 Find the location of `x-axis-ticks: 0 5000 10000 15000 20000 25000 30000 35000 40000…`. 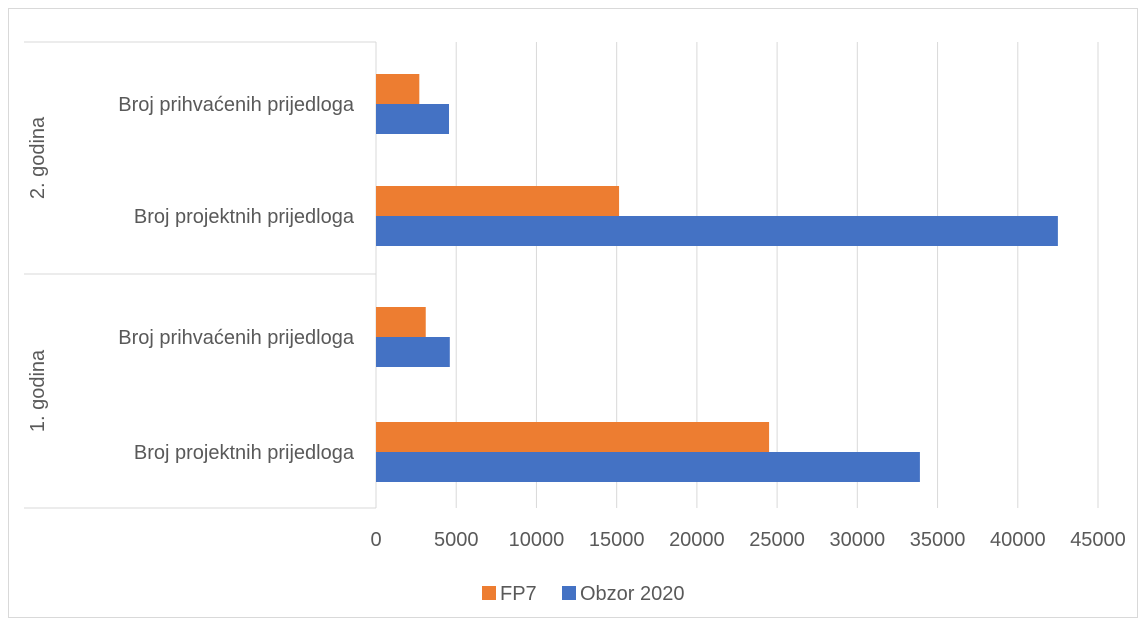

x-axis-ticks: 0 5000 10000 15000 20000 25000 30000 35000 40000… is located at coordinates (747, 540).